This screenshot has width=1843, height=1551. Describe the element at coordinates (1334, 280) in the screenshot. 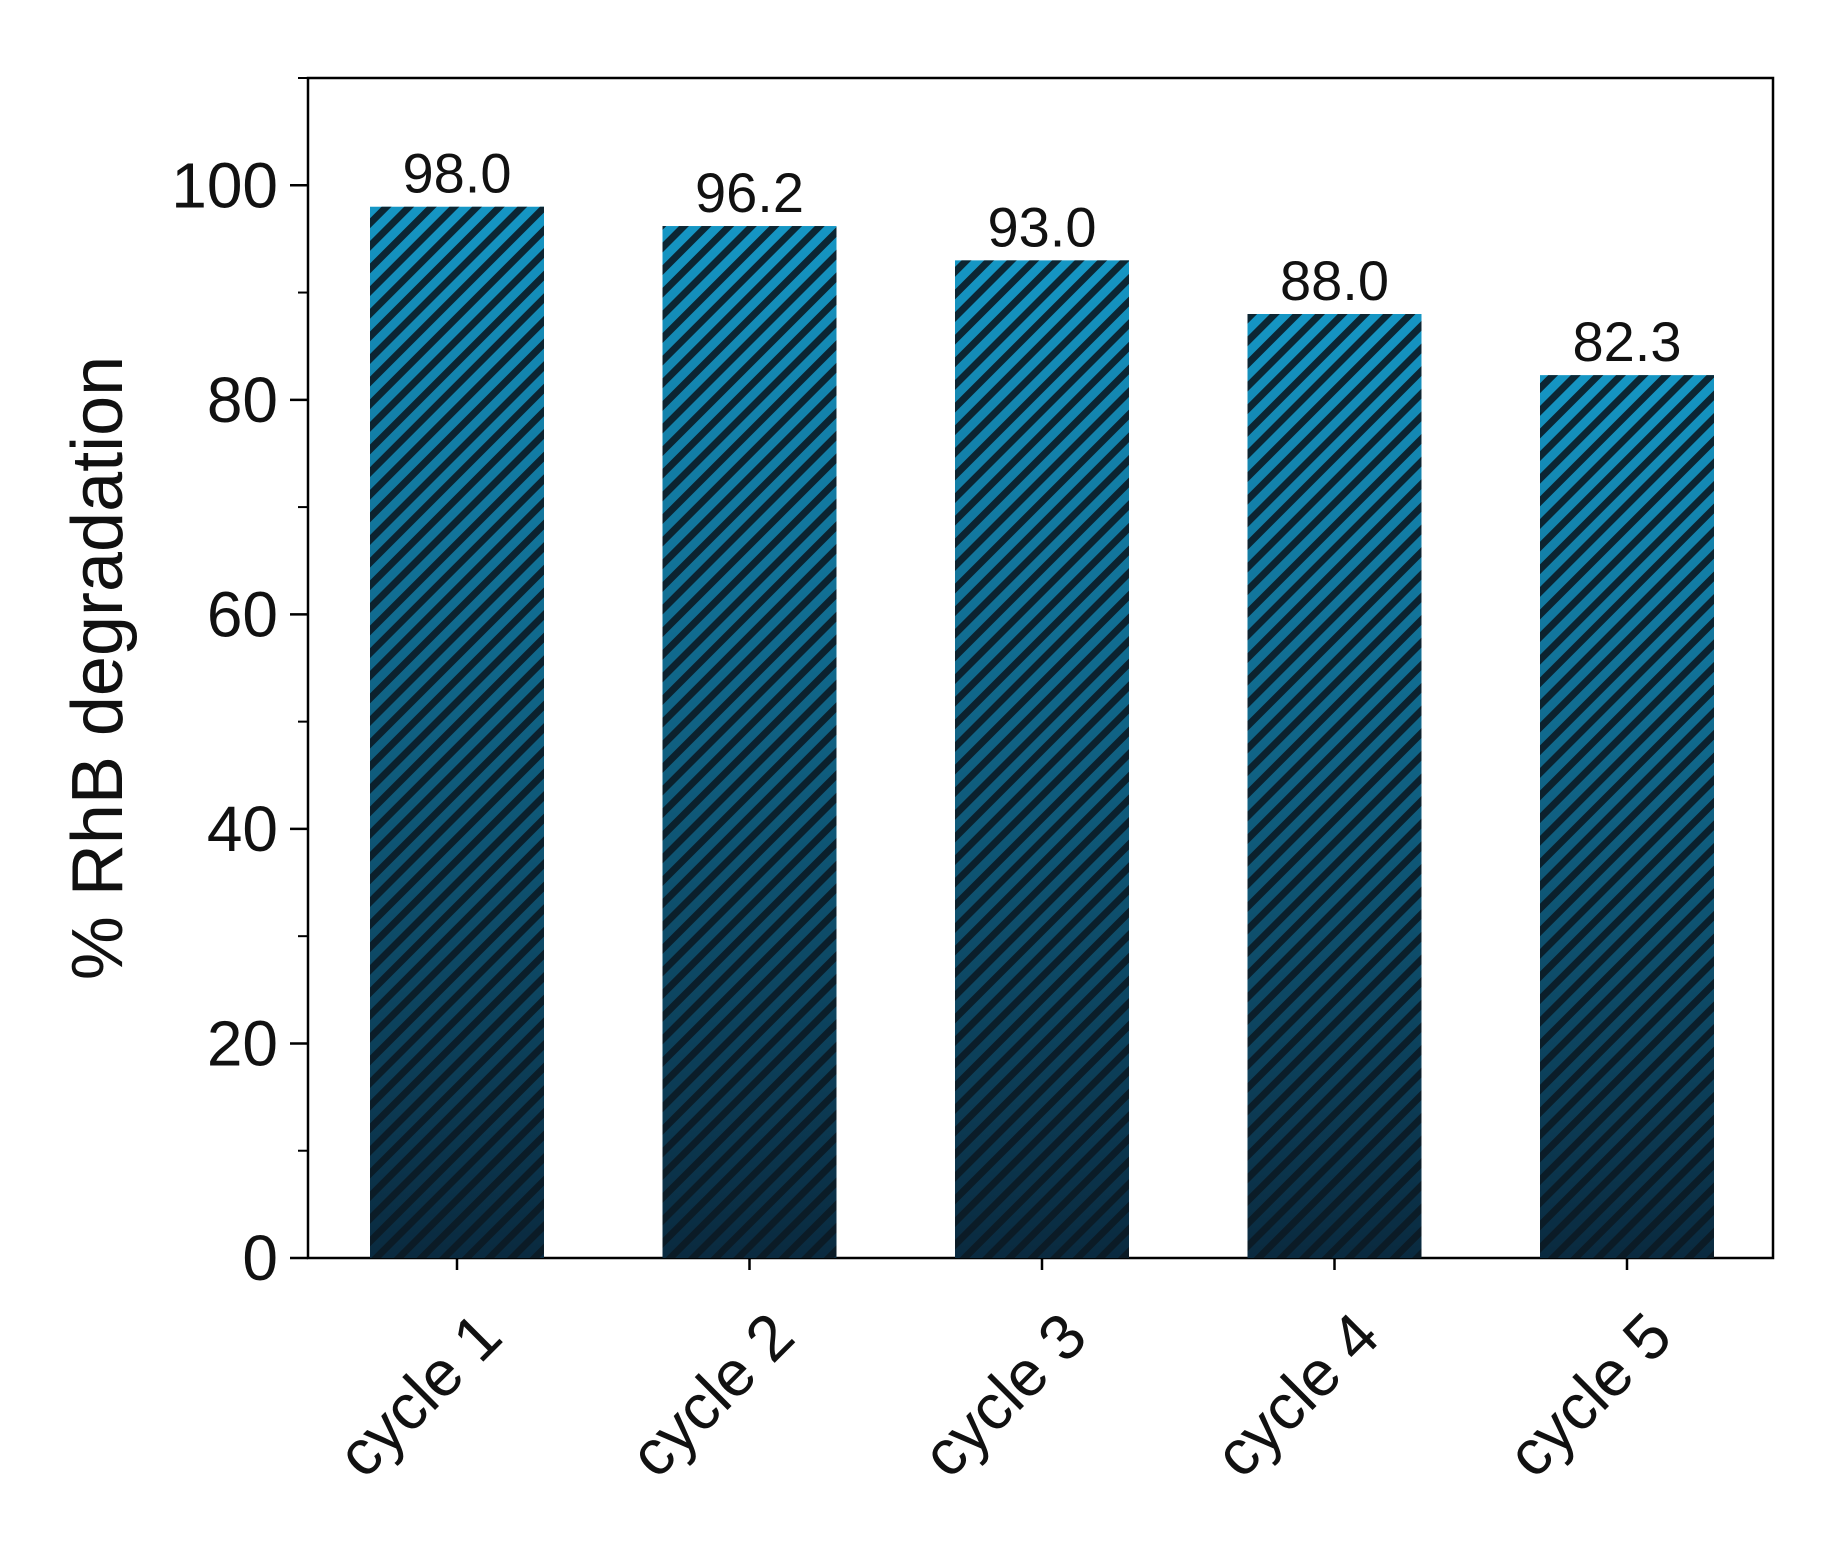

I see `bar-value-label-4: 88.0` at that location.